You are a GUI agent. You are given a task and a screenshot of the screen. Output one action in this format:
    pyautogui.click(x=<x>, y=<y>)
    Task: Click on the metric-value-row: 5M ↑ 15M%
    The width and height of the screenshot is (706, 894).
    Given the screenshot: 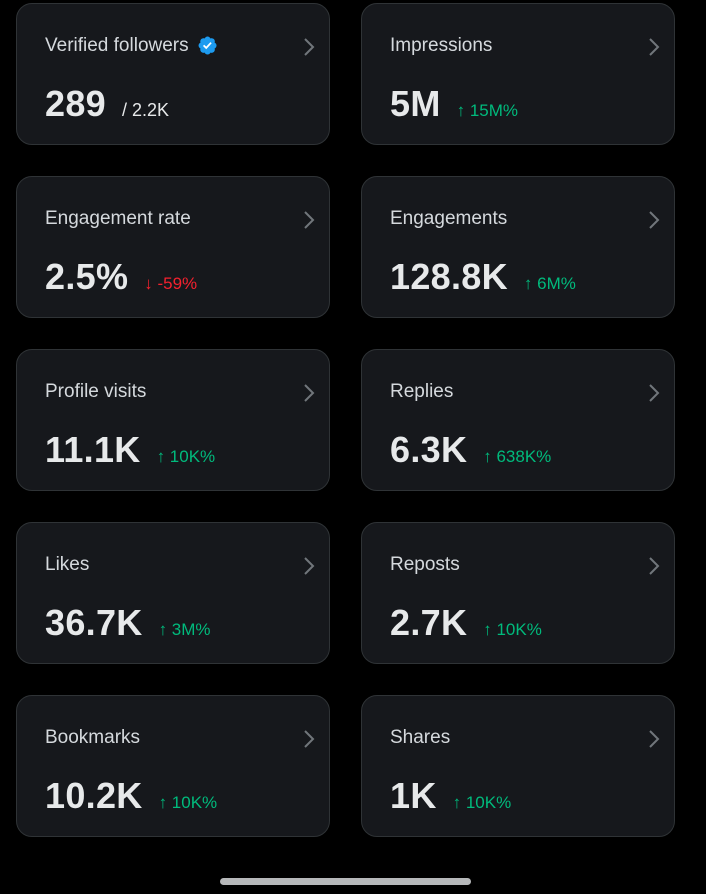 What is the action you would take?
    pyautogui.click(x=454, y=104)
    